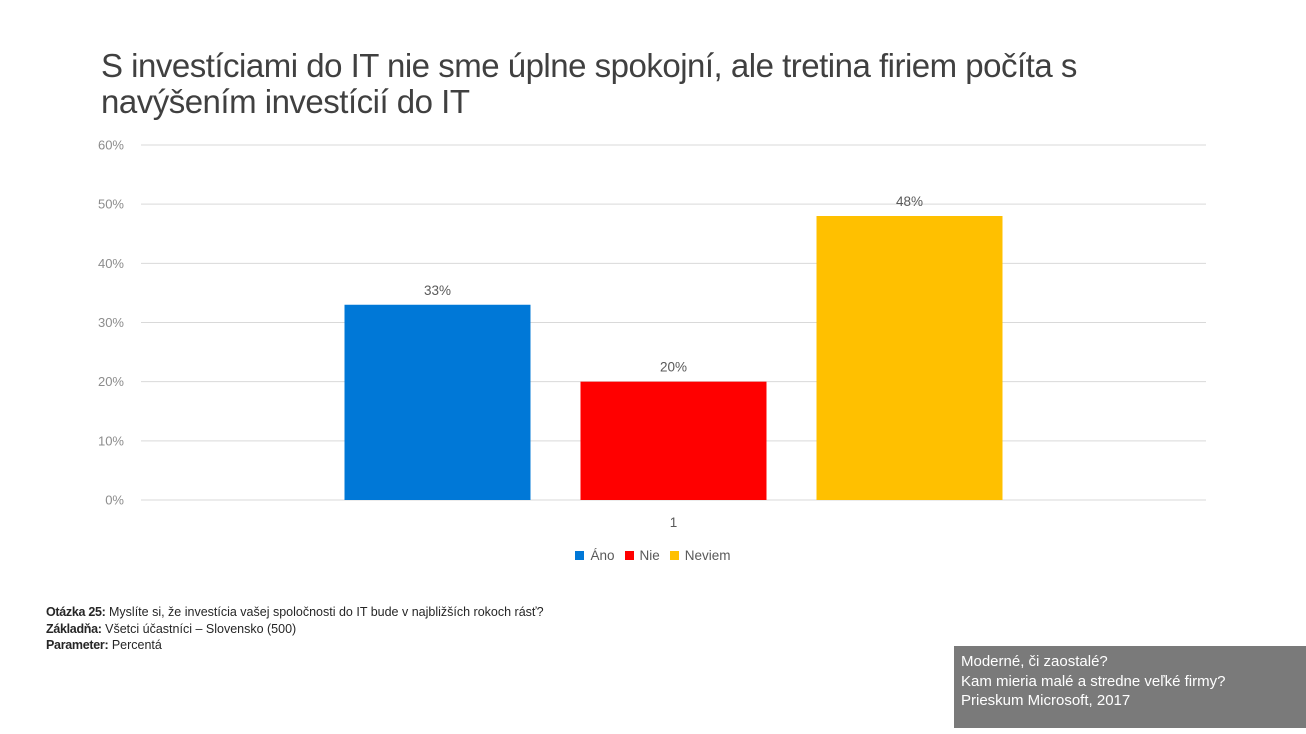 The image size is (1306, 734). Describe the element at coordinates (77, 645) in the screenshot. I see `parameter-label: Parameter:` at that location.